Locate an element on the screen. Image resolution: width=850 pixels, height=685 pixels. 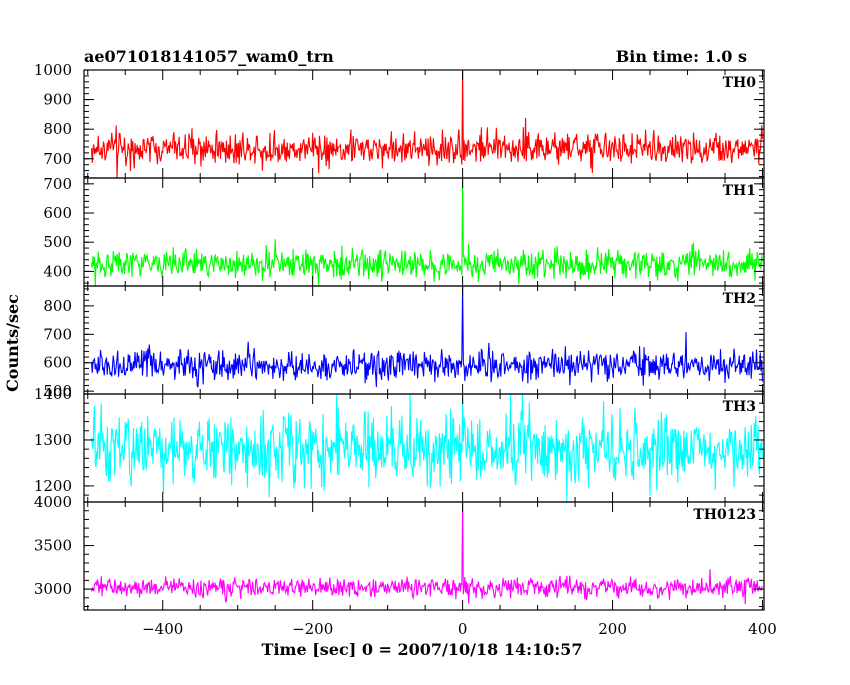
series-line-th2 is located at coordinates (427, 336).